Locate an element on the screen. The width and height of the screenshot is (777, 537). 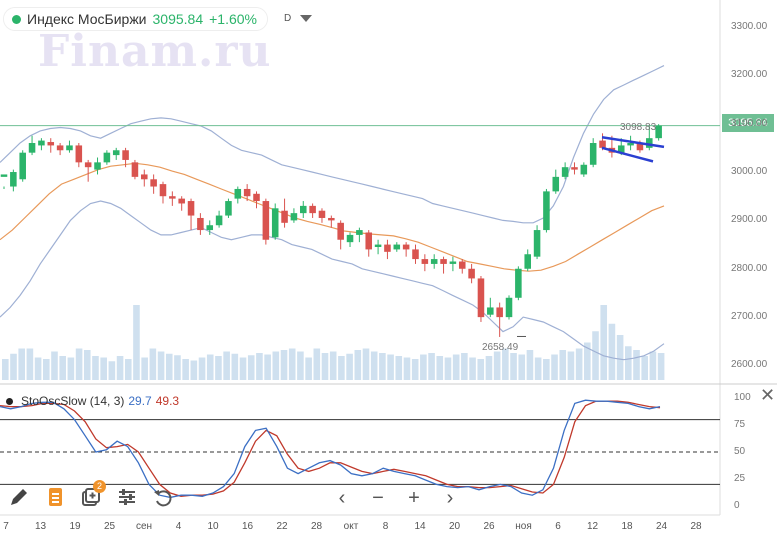
sliders-icon is located at coordinates (127, 497).